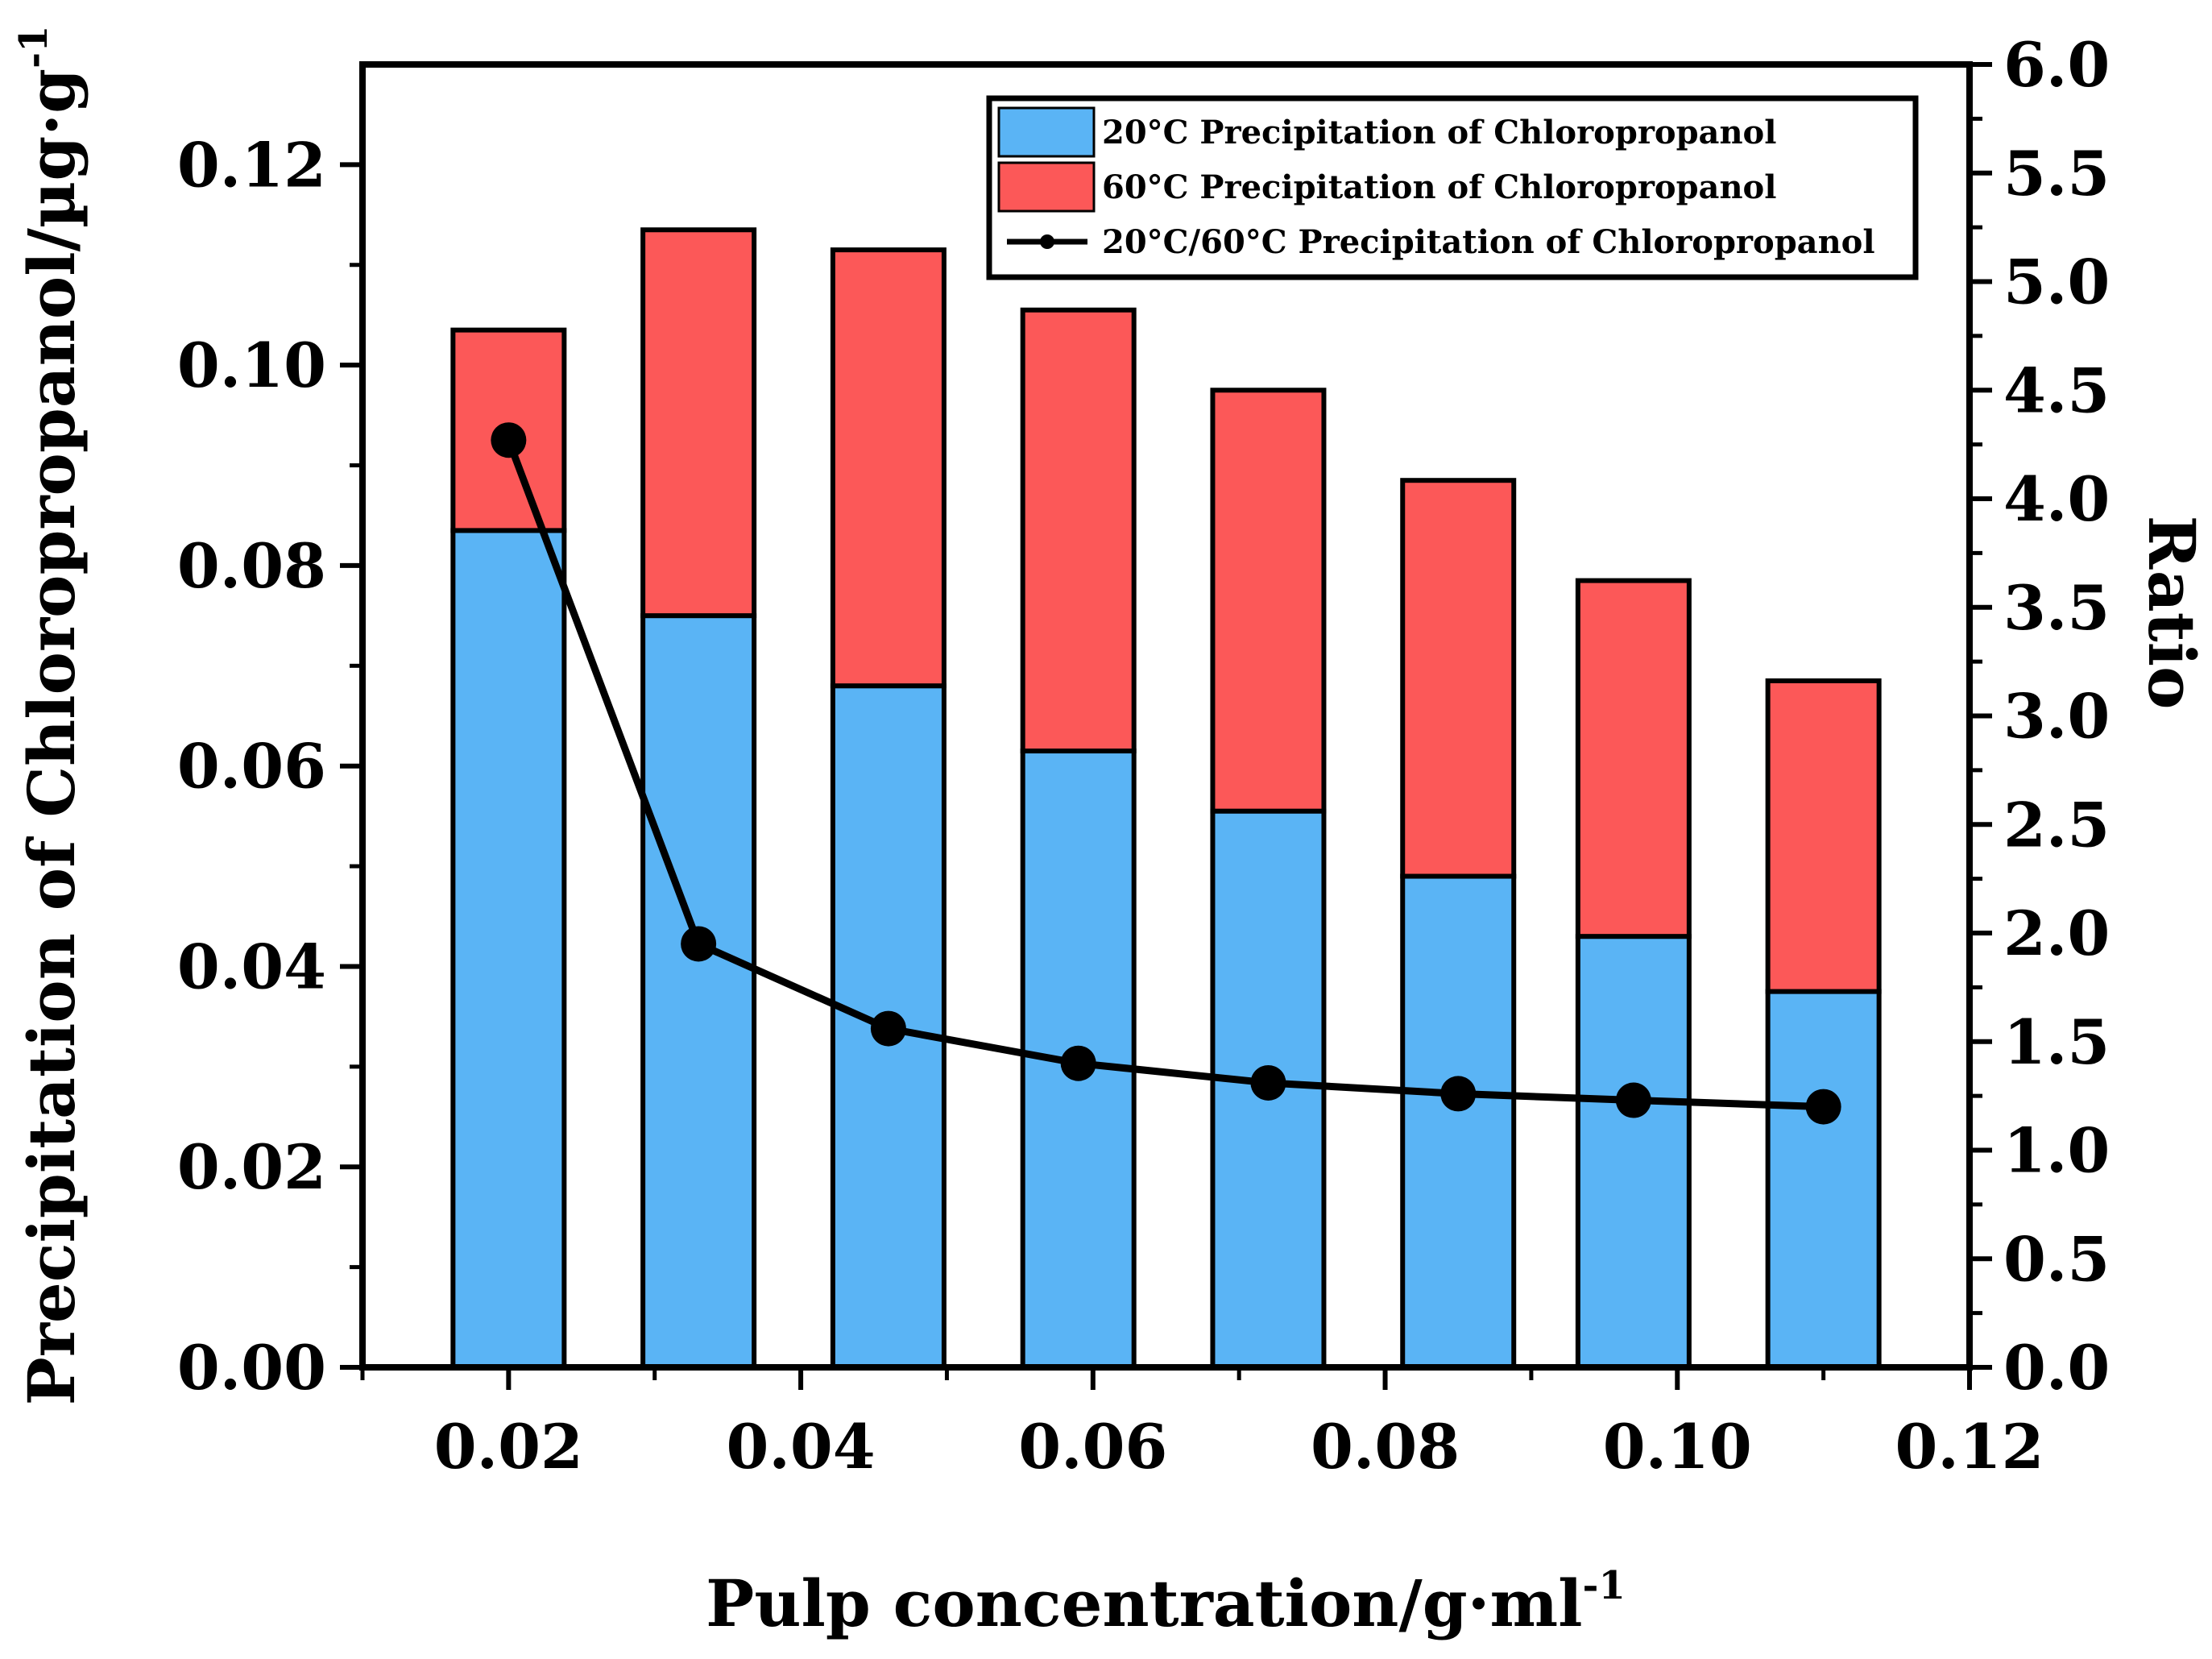 The width and height of the screenshot is (2212, 1659). I want to click on y-axis-title-superscript: -1, so click(34, 47).